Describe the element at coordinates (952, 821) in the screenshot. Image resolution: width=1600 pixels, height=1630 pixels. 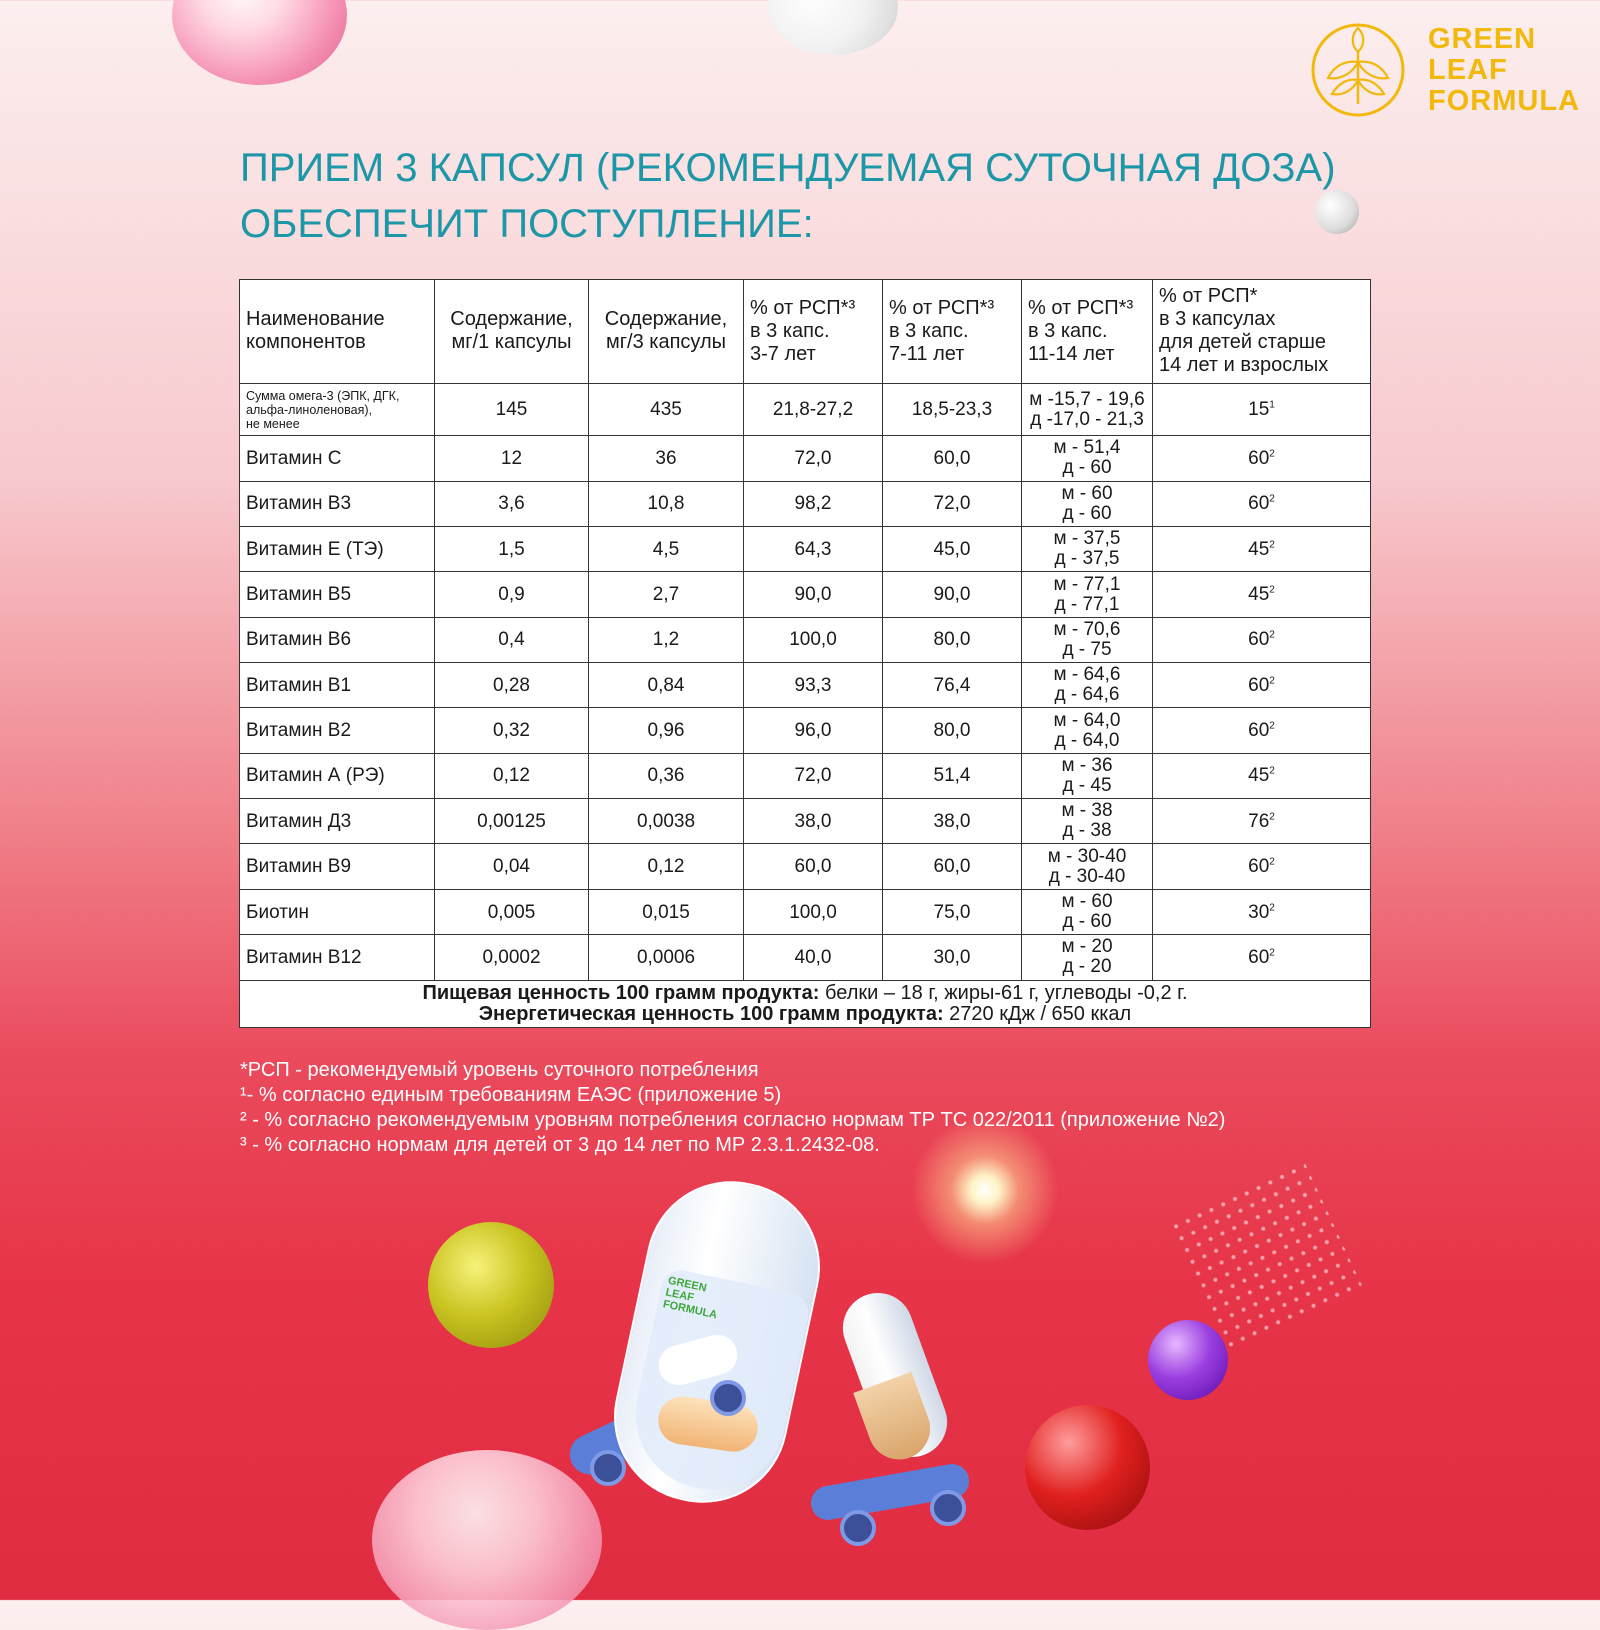
I see `cell-pct-7-11: 38,0` at that location.